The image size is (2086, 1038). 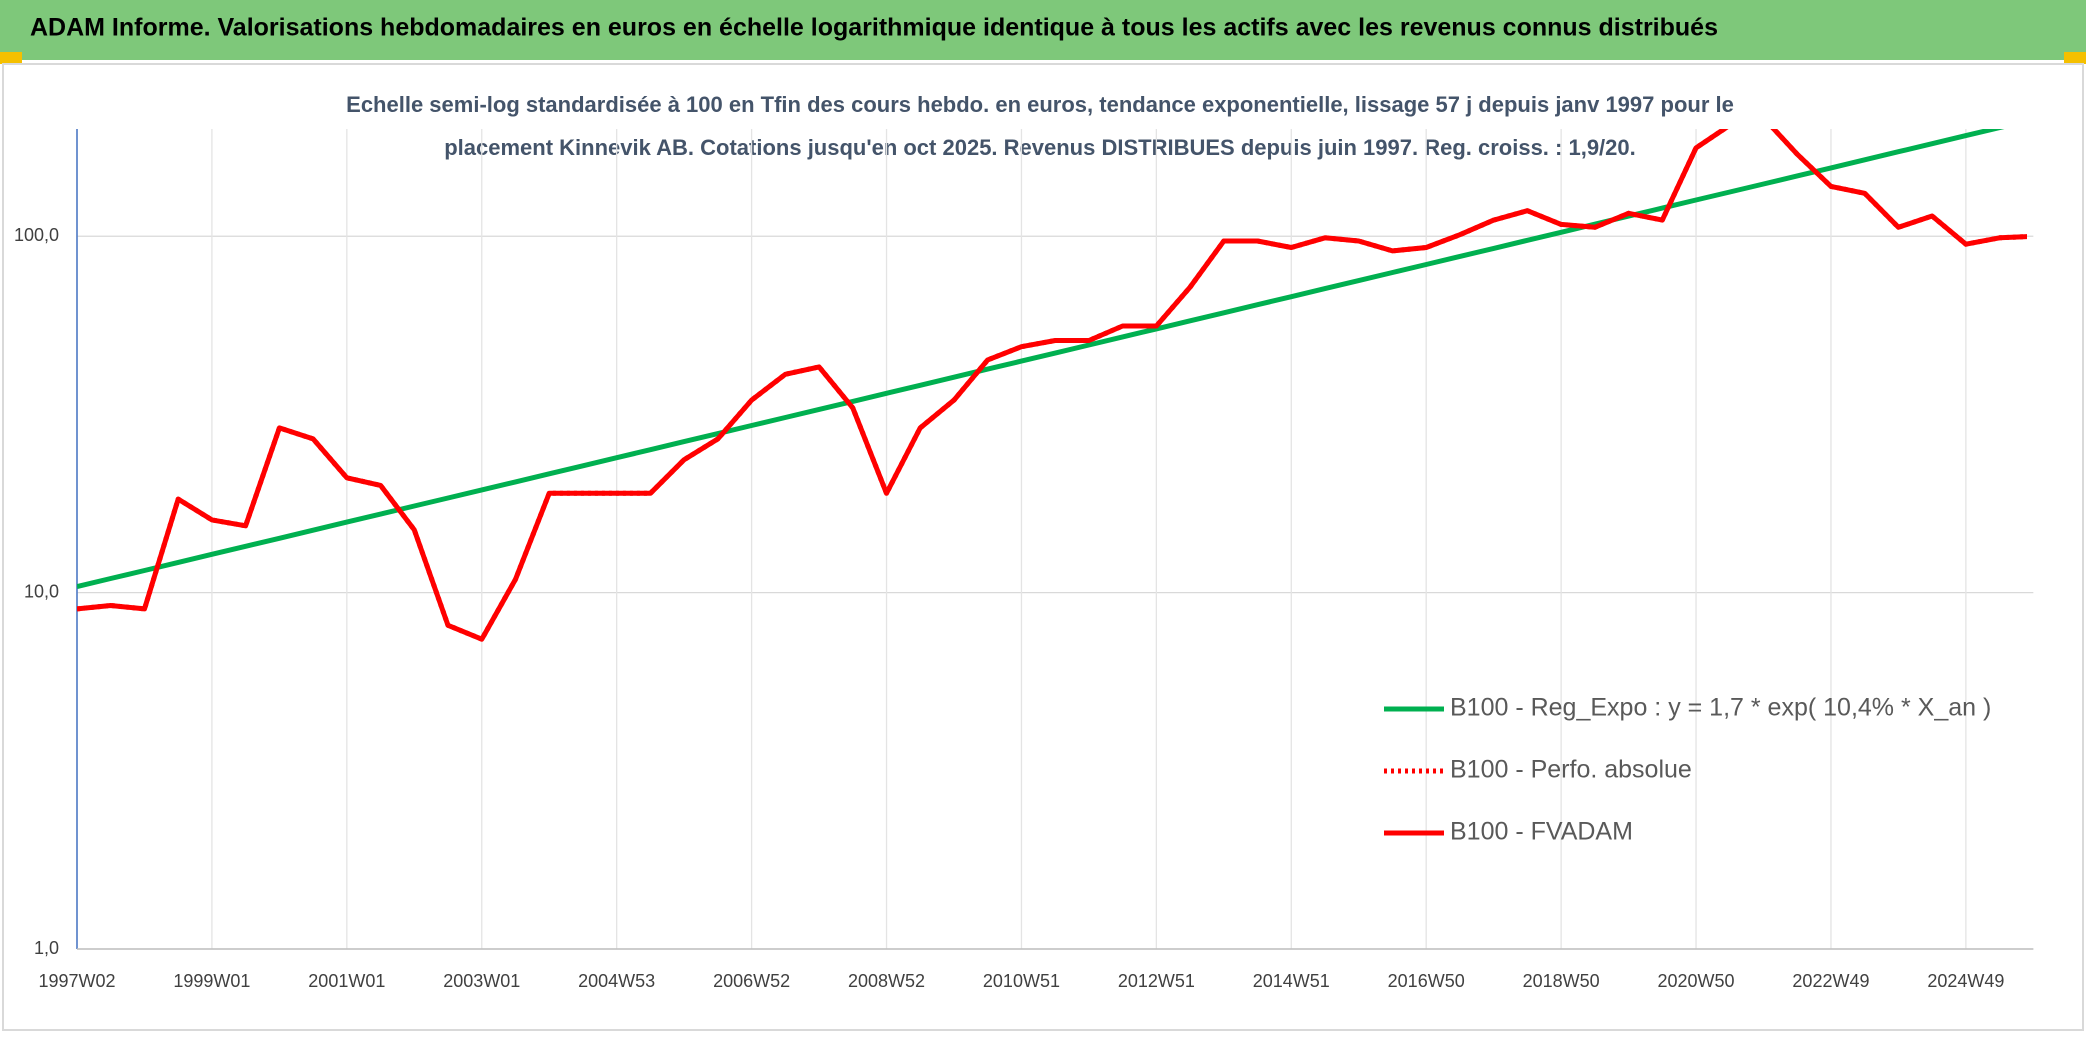 I want to click on y-tick-label: 10,0, so click(x=41, y=591).